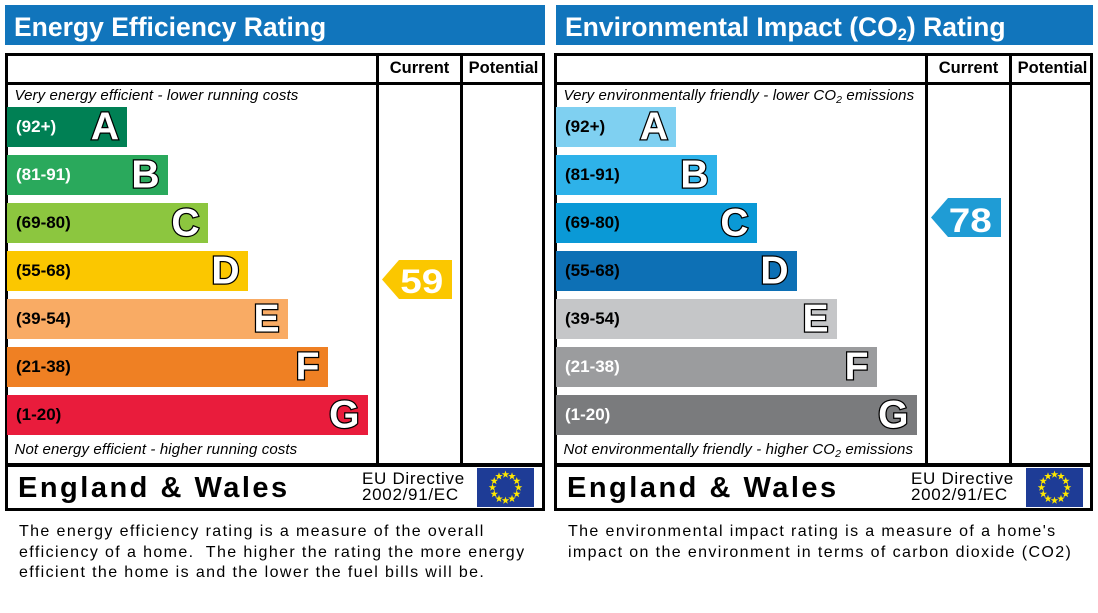 The height and width of the screenshot is (613, 1098). I want to click on svg-text: 78, so click(970, 219).